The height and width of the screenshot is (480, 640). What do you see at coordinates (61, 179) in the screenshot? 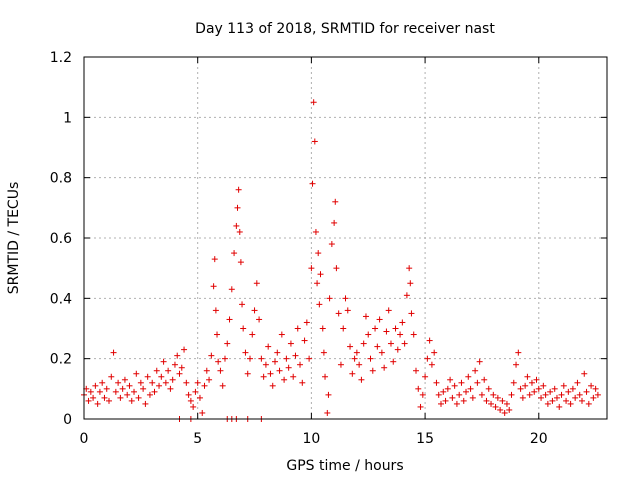
I see `y-tick-label: 0.8` at bounding box center [61, 179].